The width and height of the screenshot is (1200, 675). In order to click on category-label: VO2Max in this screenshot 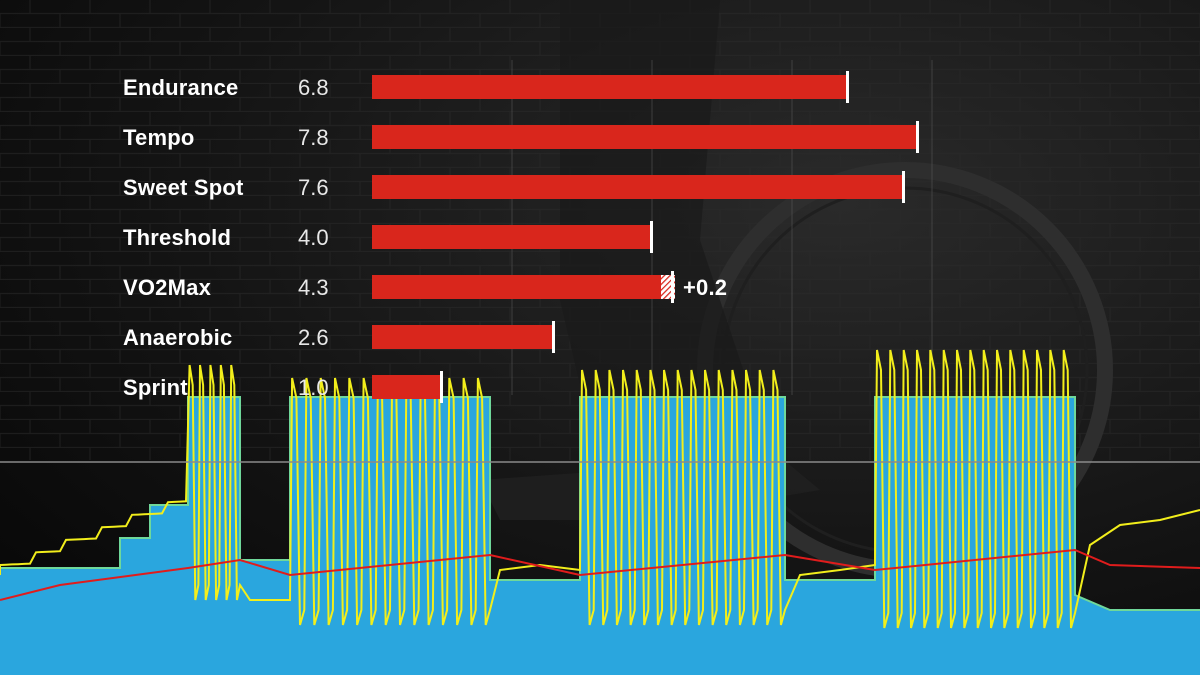, I will do `click(167, 287)`.